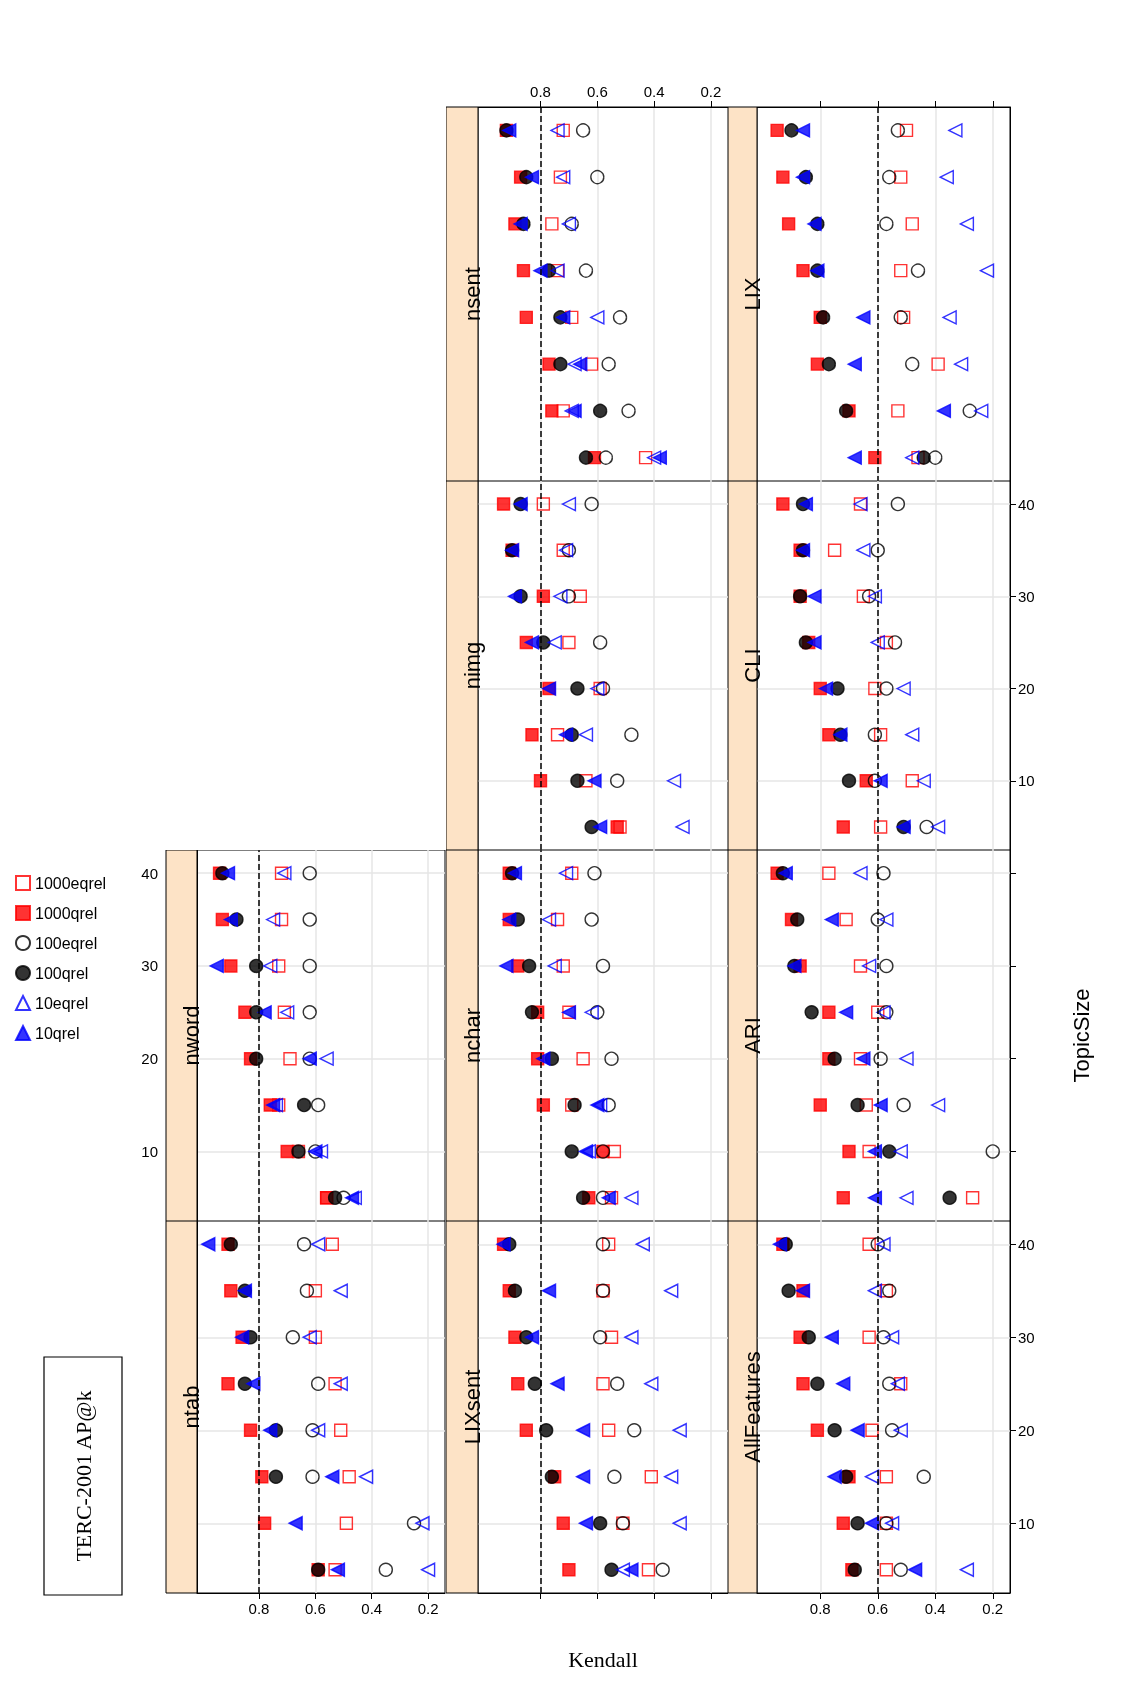  What do you see at coordinates (62, 1003) in the screenshot?
I see `legend-label: 10eqrel` at bounding box center [62, 1003].